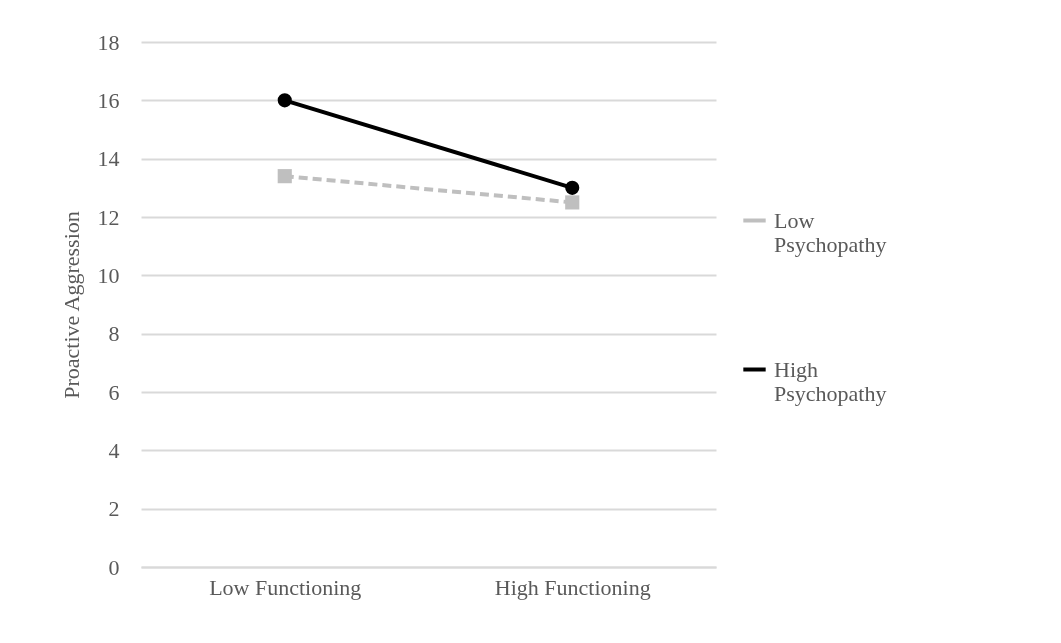 The image size is (1061, 643). What do you see at coordinates (830, 381) in the screenshot?
I see `legend-label: High Psychopathy` at bounding box center [830, 381].